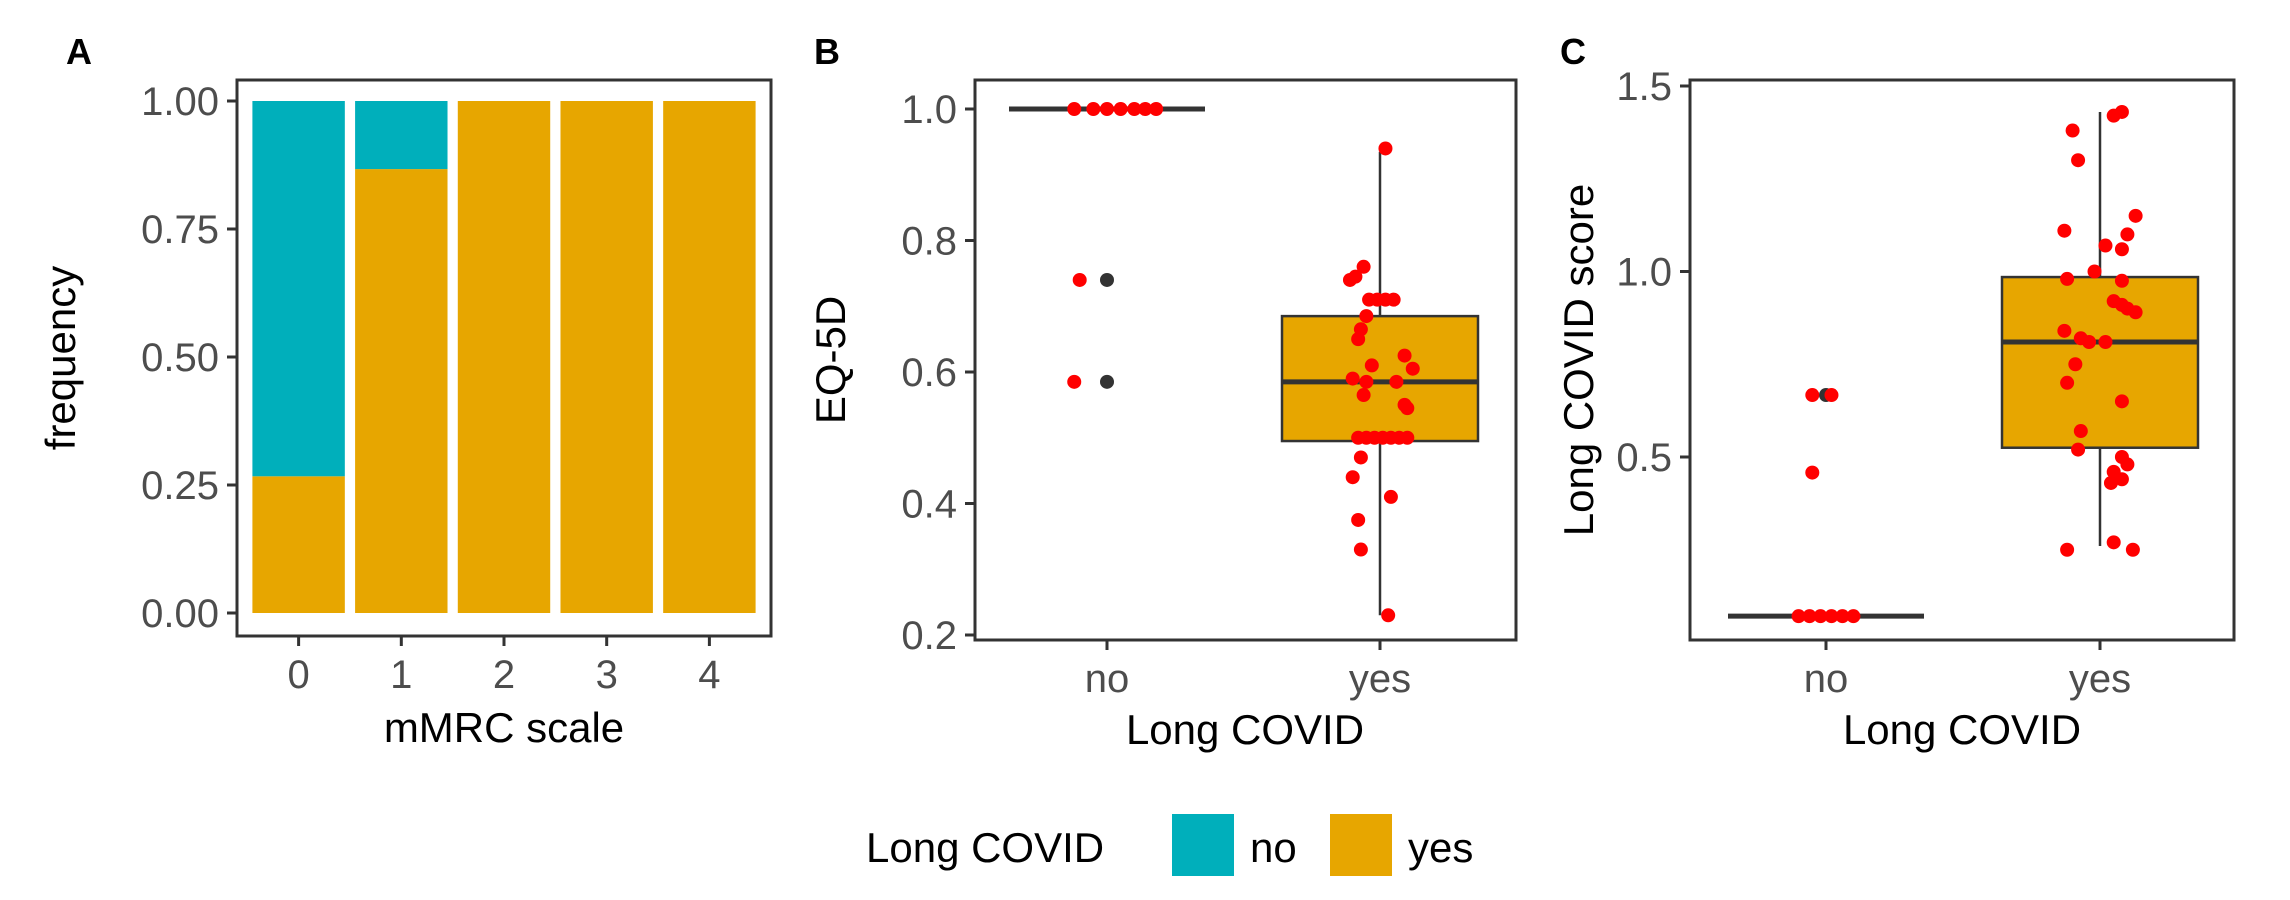 This screenshot has height=900, width=2290. Describe the element at coordinates (929, 505) in the screenshot. I see `y-tick-label: 0.4` at that location.